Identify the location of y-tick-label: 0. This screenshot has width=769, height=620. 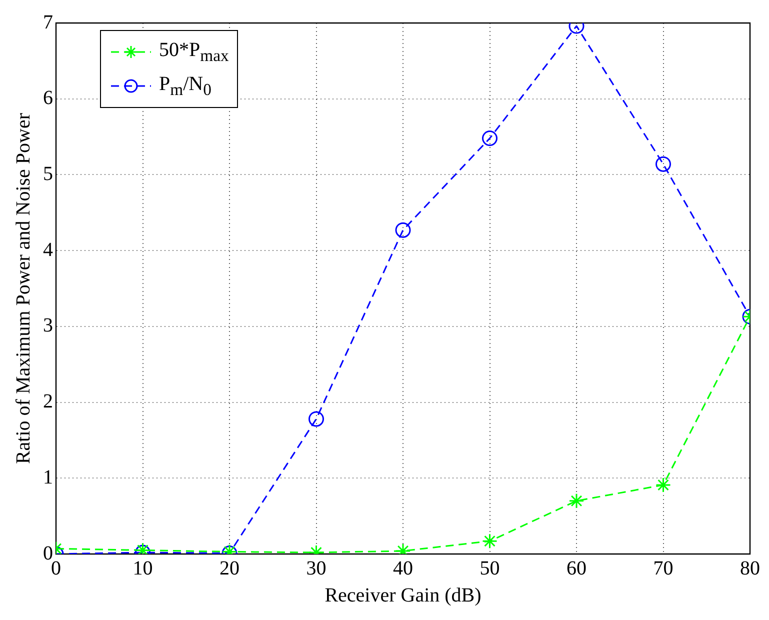
(48, 553).